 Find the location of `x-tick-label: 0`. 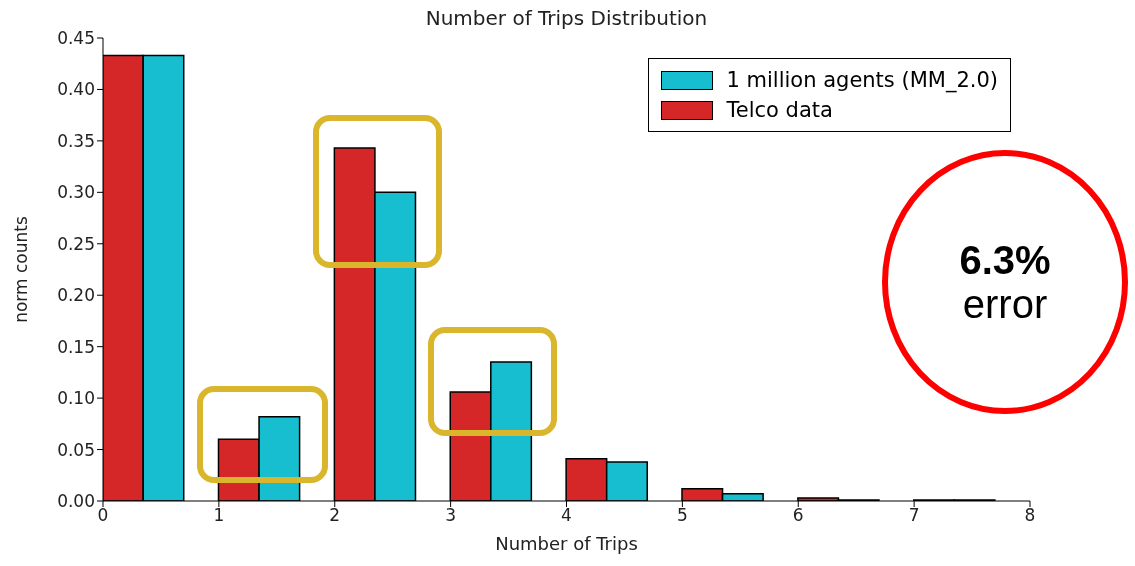

x-tick-label: 0 is located at coordinates (103, 515).